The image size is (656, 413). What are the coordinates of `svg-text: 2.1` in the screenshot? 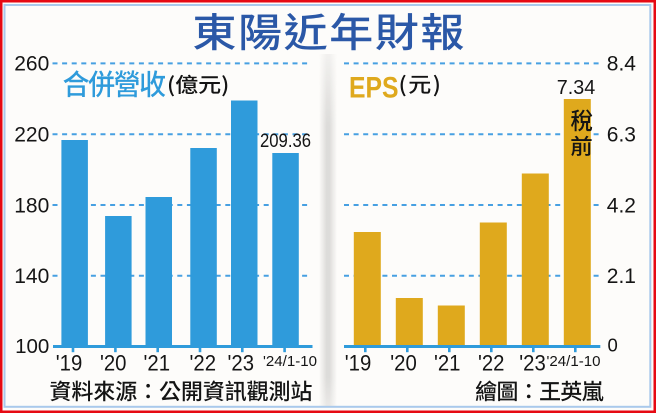 It's located at (621, 276).